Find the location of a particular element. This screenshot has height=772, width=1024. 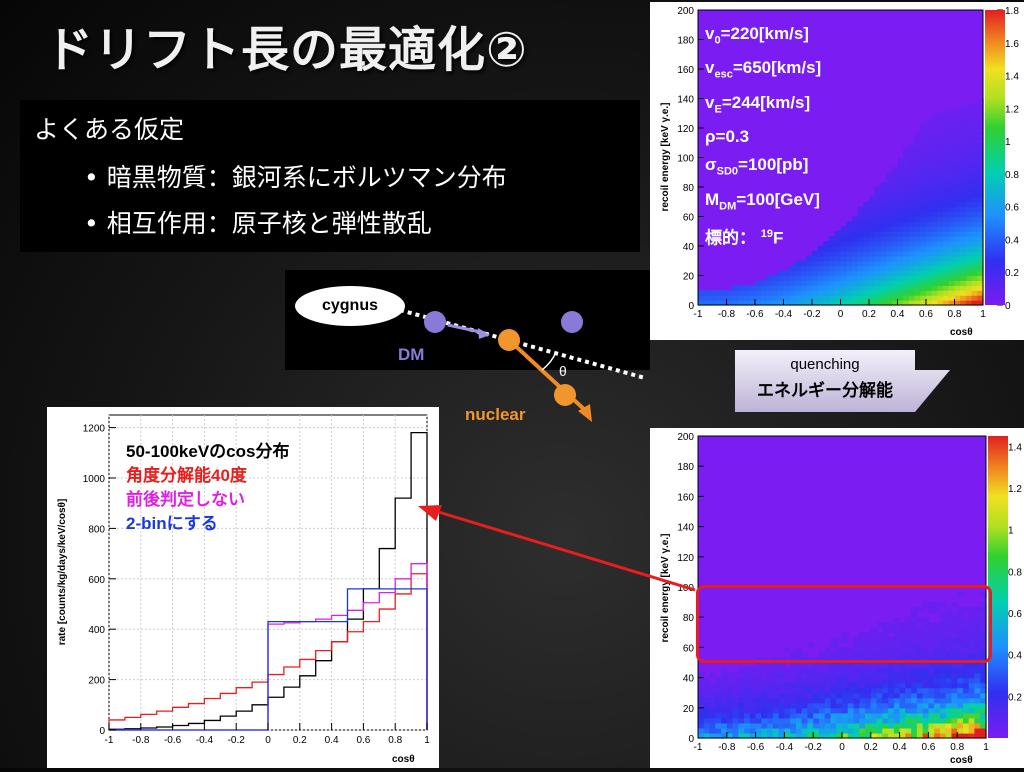

histogram-series is located at coordinates (268, 581).